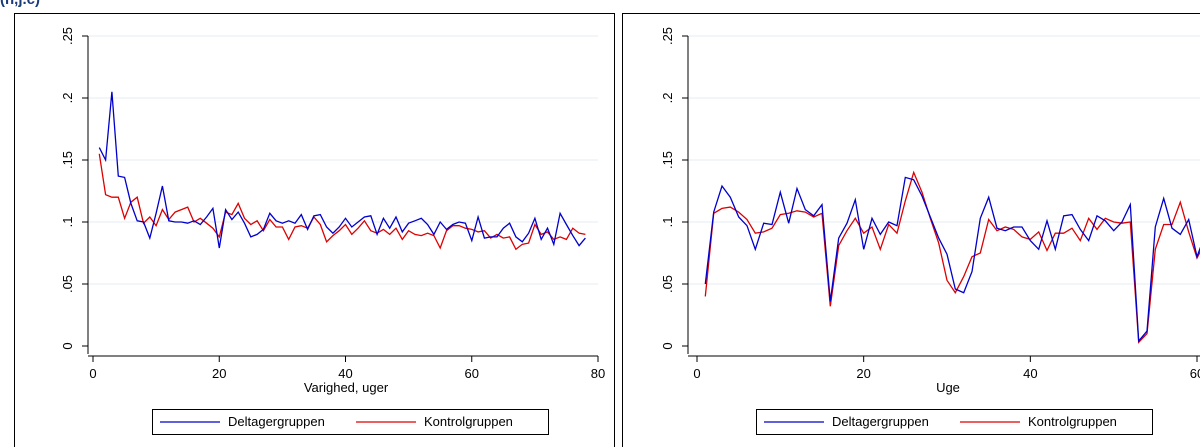 This screenshot has height=447, width=1200. I want to click on x-axis-title: Uge, so click(948, 387).